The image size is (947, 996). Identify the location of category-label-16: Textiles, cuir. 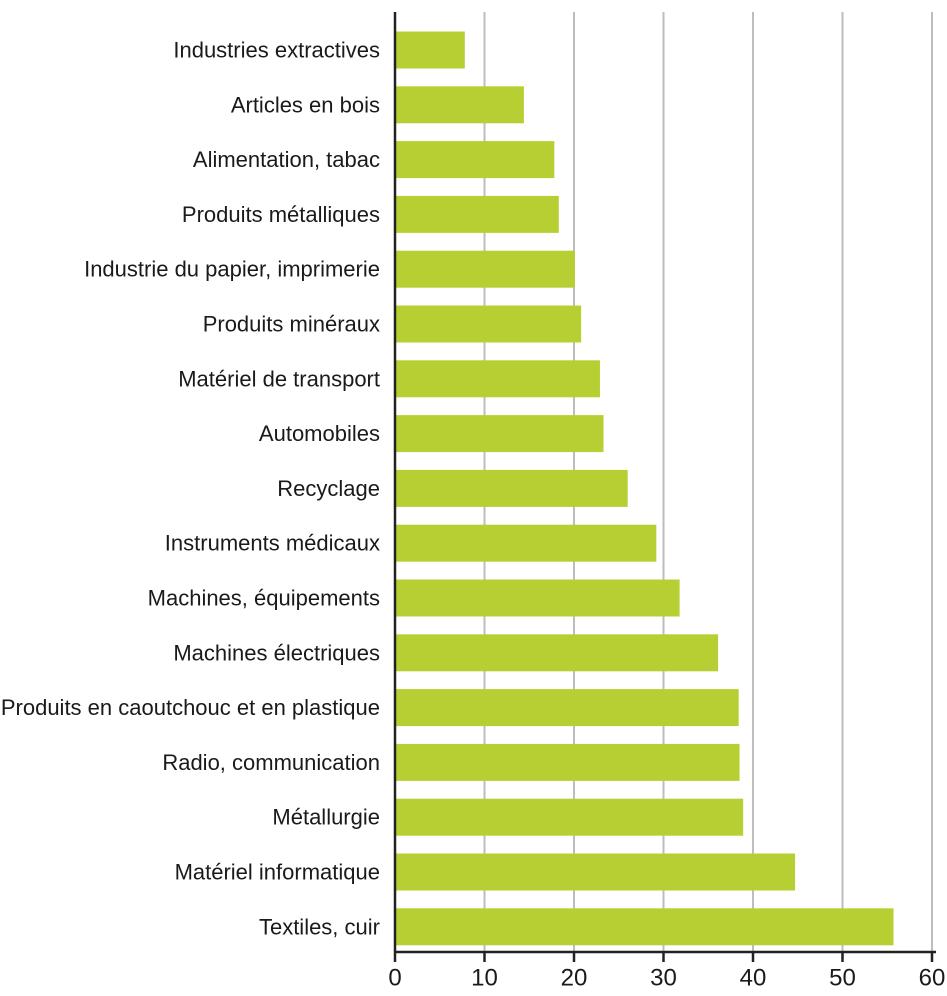
(319, 926).